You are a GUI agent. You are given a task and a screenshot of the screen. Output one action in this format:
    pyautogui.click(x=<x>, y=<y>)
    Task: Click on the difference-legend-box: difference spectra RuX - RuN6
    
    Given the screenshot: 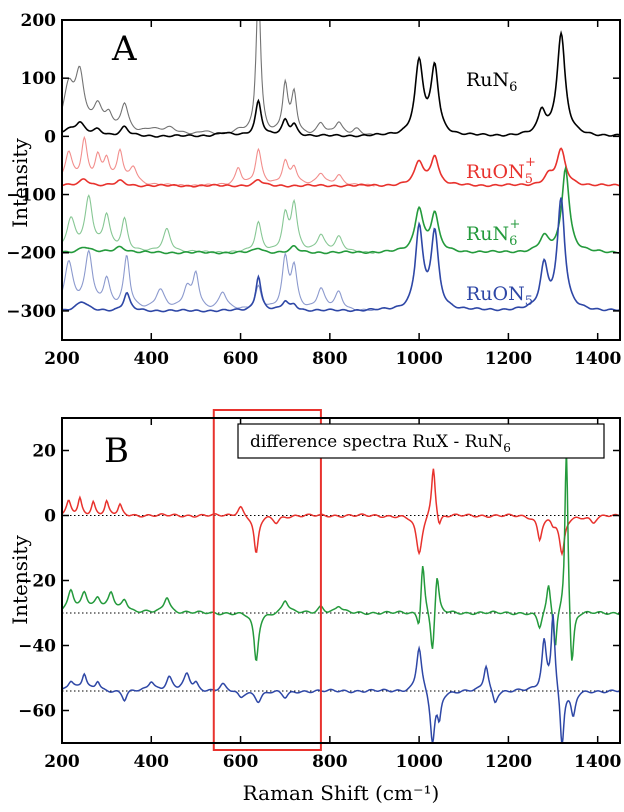 What is the action you would take?
    pyautogui.click(x=421, y=441)
    